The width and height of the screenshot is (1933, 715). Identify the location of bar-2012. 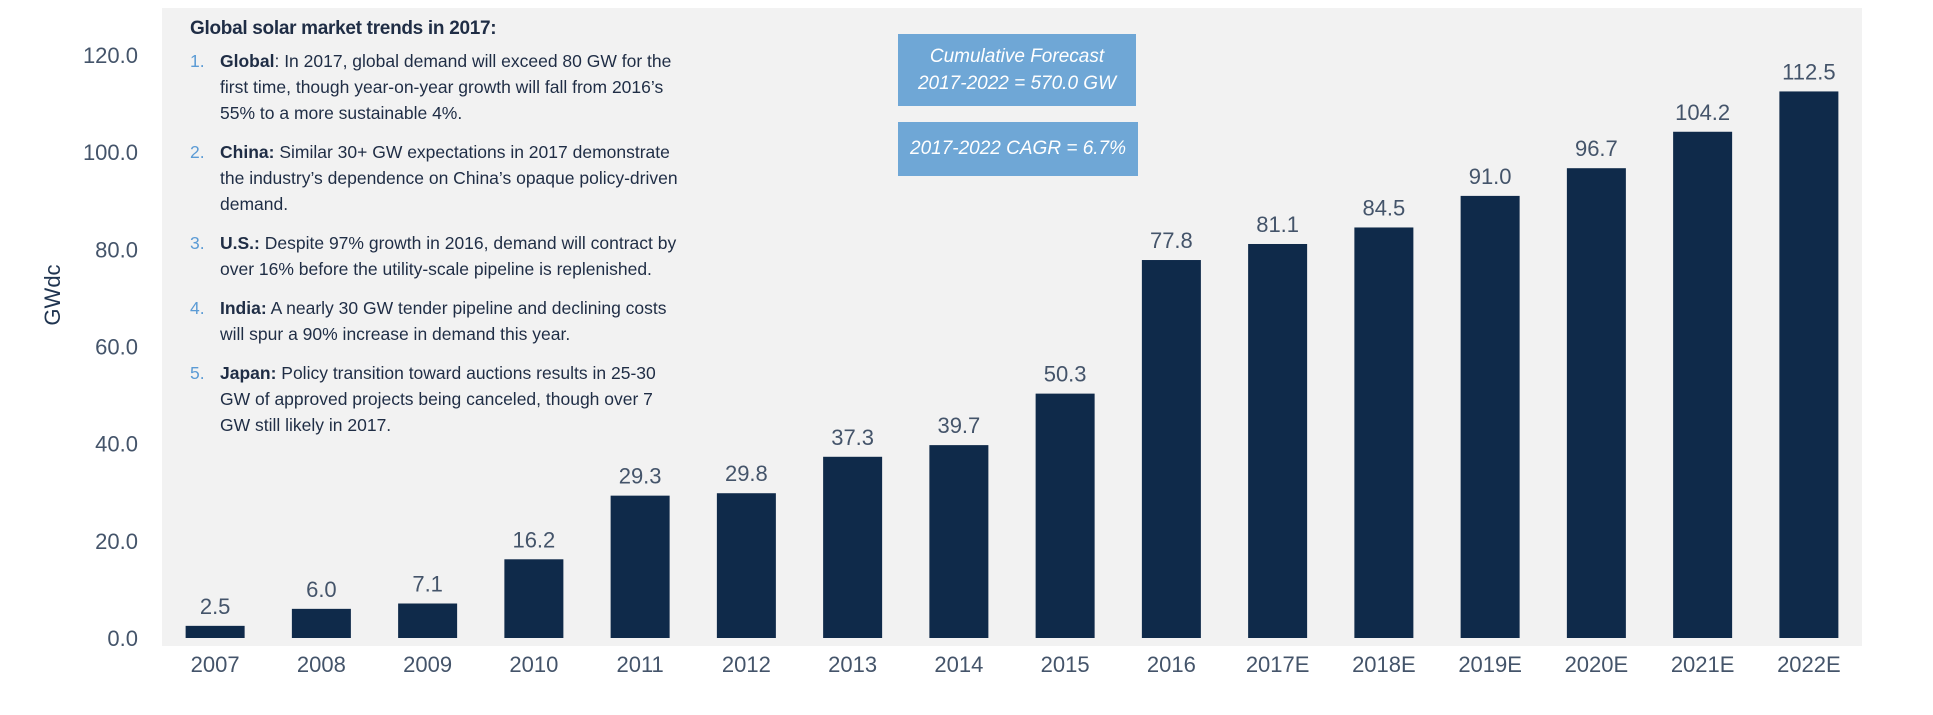
(746, 565).